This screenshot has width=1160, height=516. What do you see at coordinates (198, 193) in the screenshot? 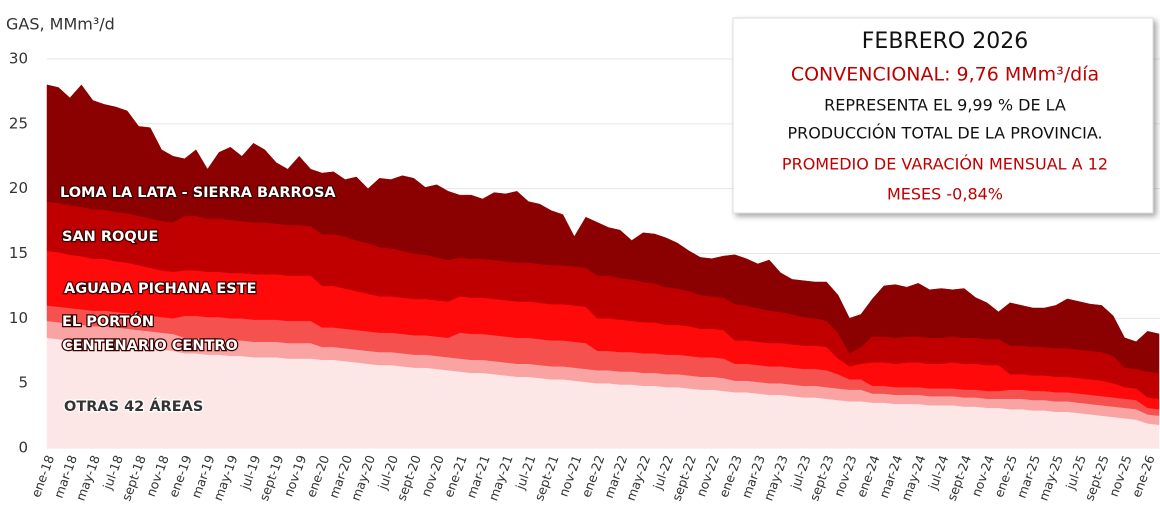
I see `series-label: LOMA LA LATA - SIERRA BARROSA` at bounding box center [198, 193].